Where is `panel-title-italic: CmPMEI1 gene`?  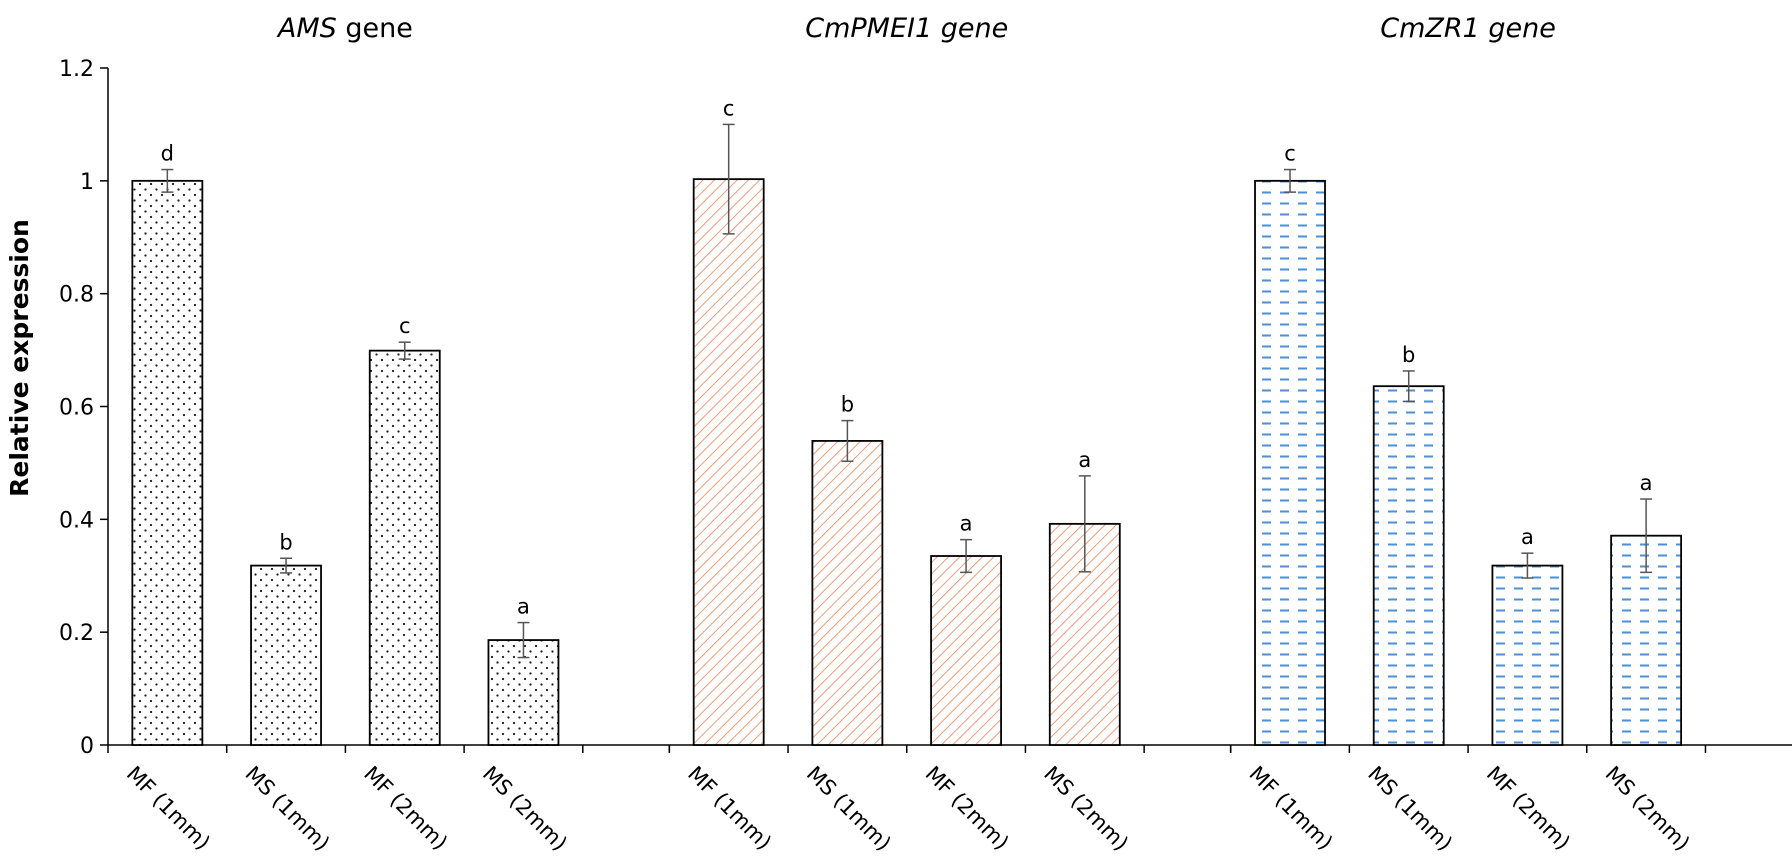
panel-title-italic: CmPMEI1 gene is located at coordinates (906, 28).